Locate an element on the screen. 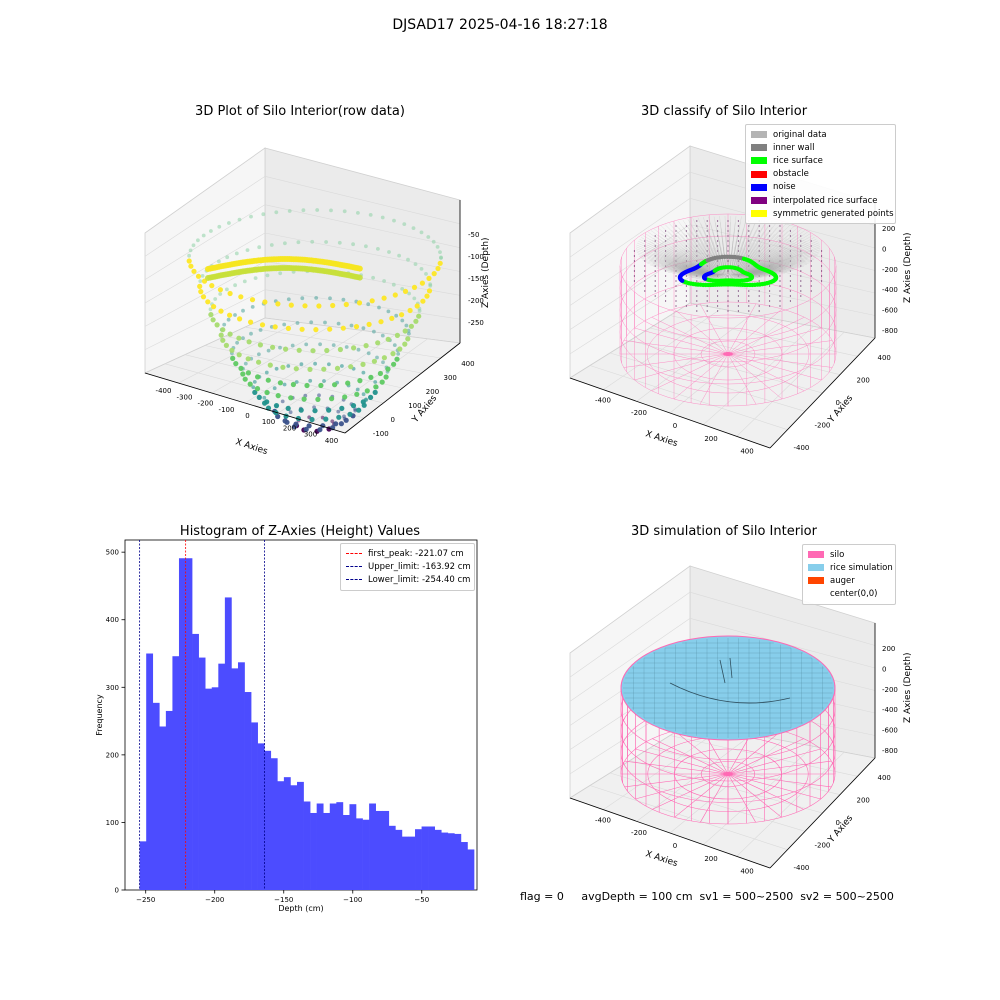 This screenshot has height=1000, width=1000. classify-legend-label: inner wall is located at coordinates (794, 147).